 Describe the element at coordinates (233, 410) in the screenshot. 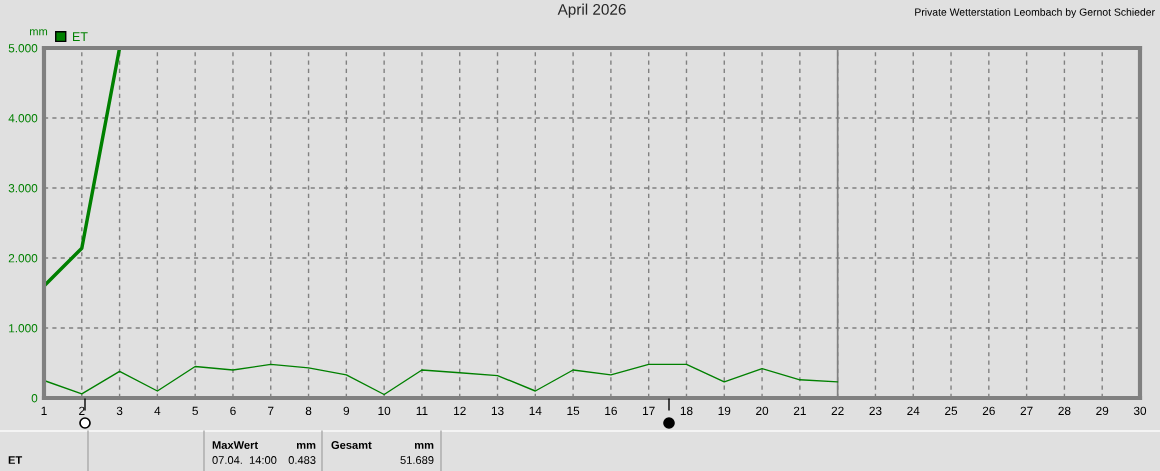

I see `x-tick-label: 6` at that location.